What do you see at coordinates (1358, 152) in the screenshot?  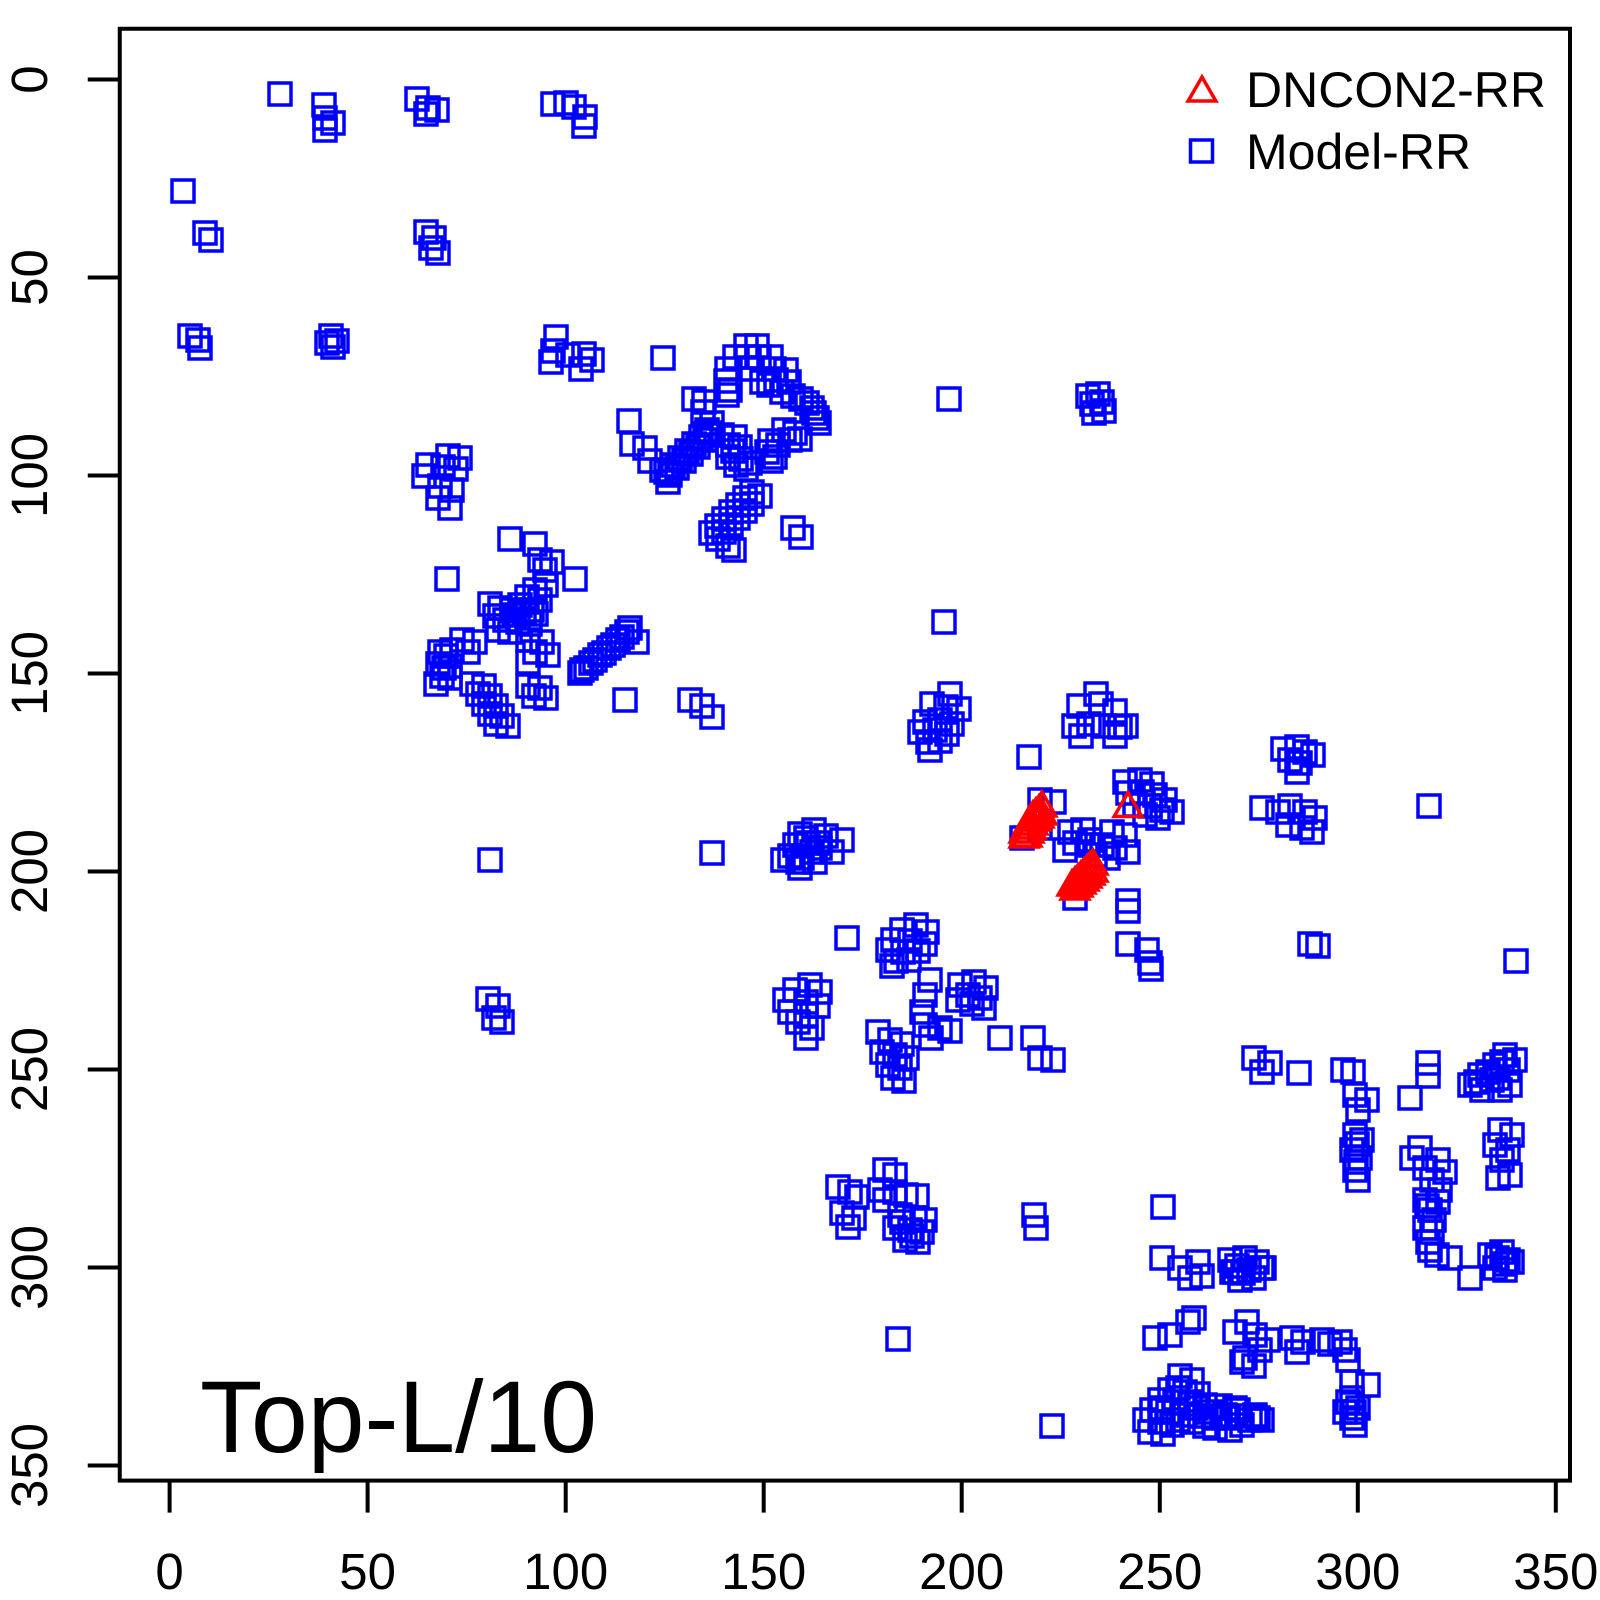 I see `svg-text: Model-RR` at bounding box center [1358, 152].